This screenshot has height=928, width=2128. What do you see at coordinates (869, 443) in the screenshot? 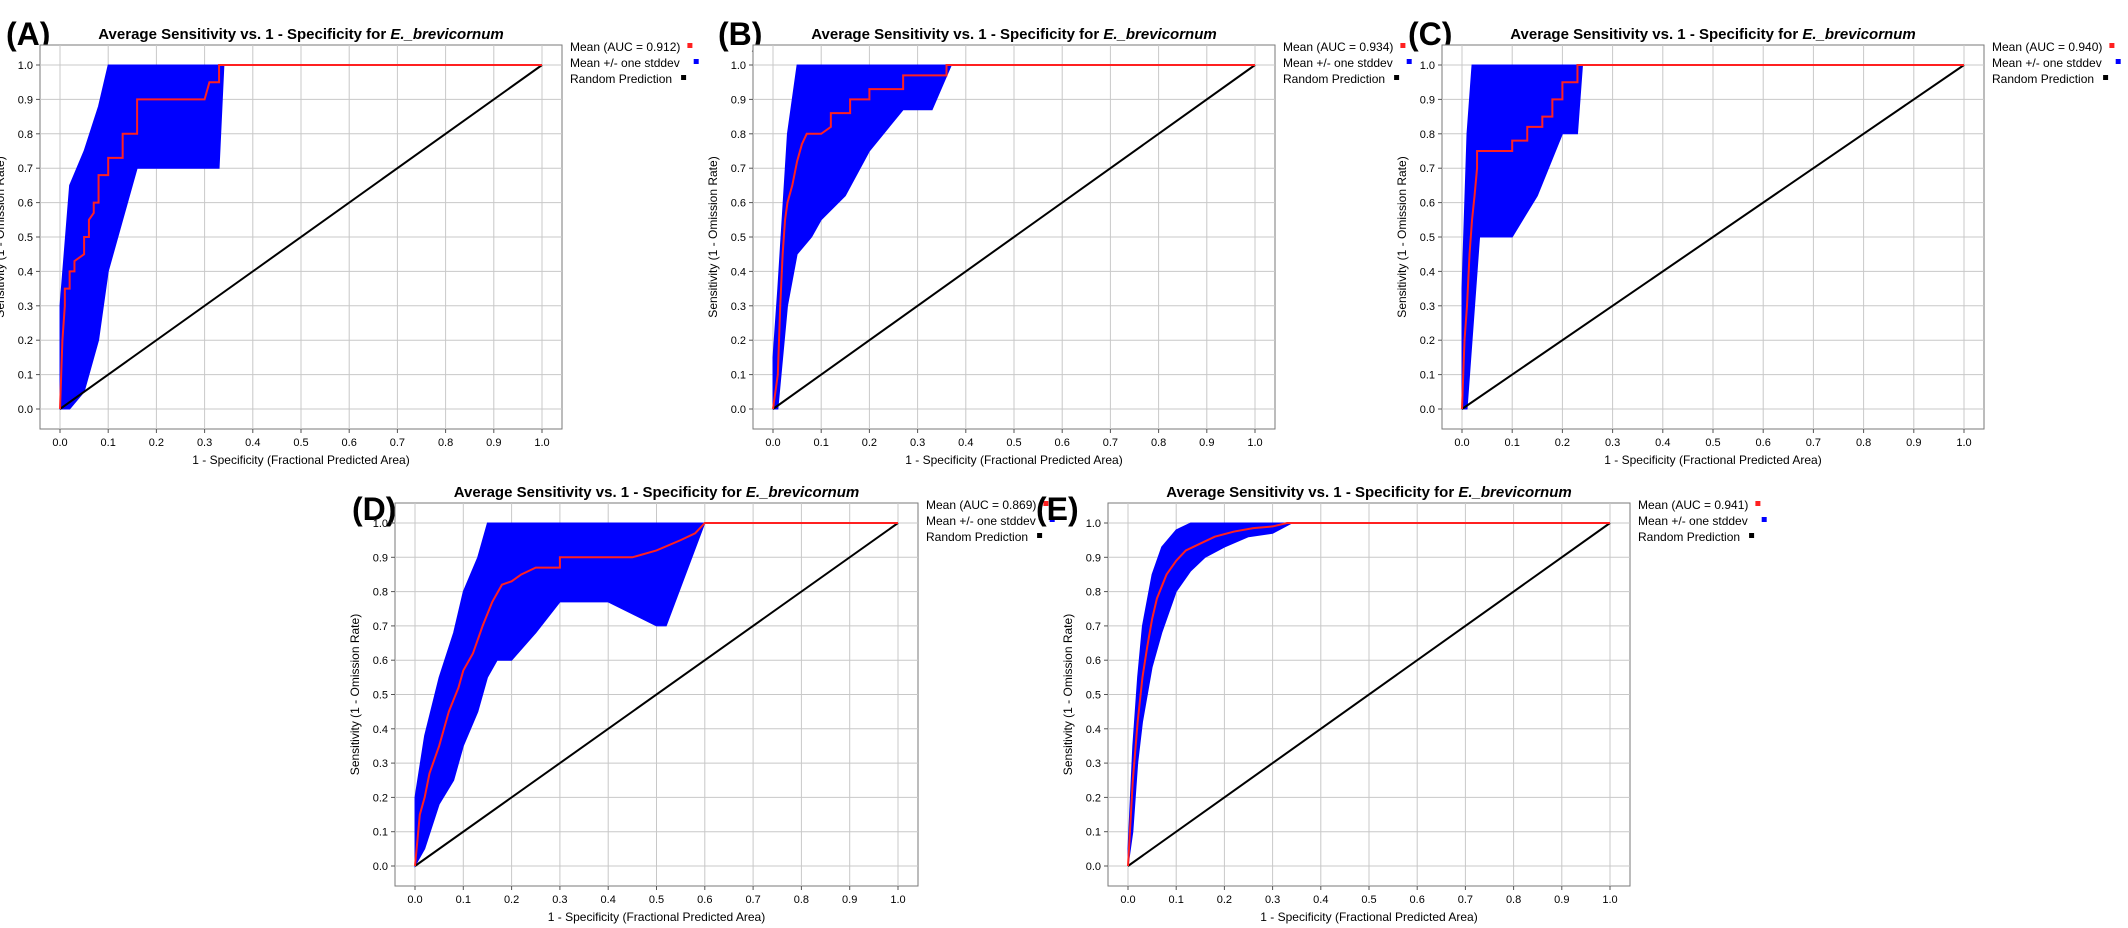
I see `x-tick-label: 0.2` at bounding box center [869, 443].